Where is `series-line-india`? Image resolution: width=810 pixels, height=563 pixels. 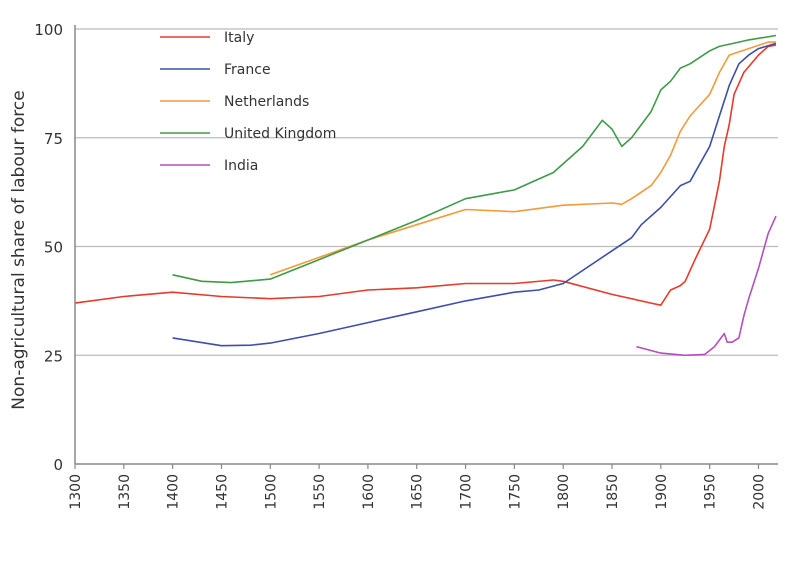
series-line-india is located at coordinates (706, 286).